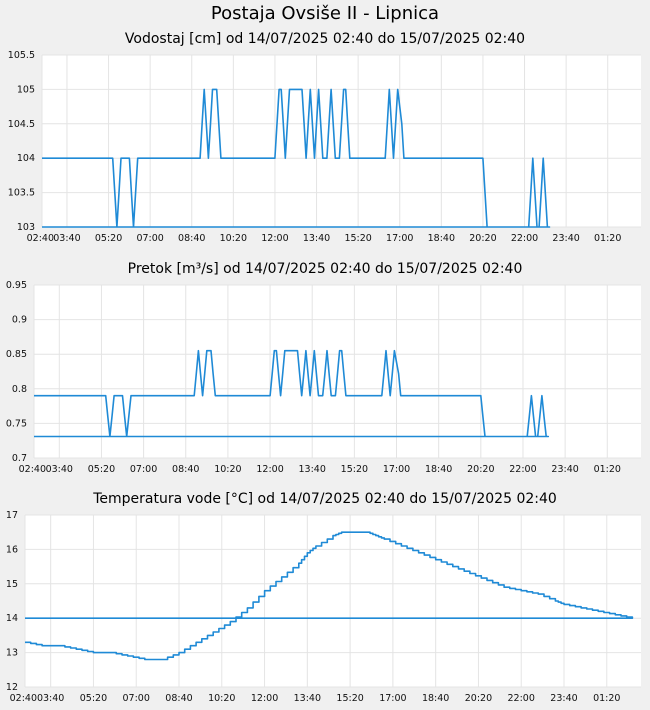 The width and height of the screenshot is (650, 710). What do you see at coordinates (26, 227) in the screenshot?
I see `y-tick-label: 103` at bounding box center [26, 227].